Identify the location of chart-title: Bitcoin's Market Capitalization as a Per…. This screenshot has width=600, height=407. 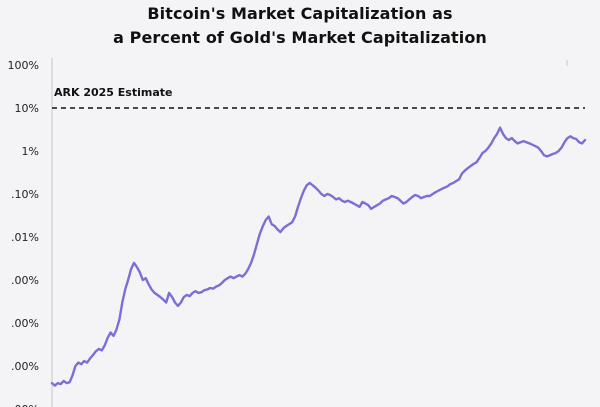
(300, 26).